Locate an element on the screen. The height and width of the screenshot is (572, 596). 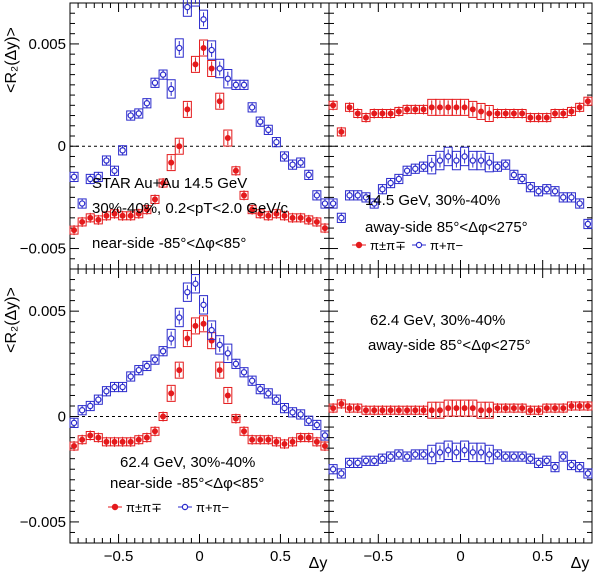
x-axis-label-right: Δy is located at coordinates (580, 563).